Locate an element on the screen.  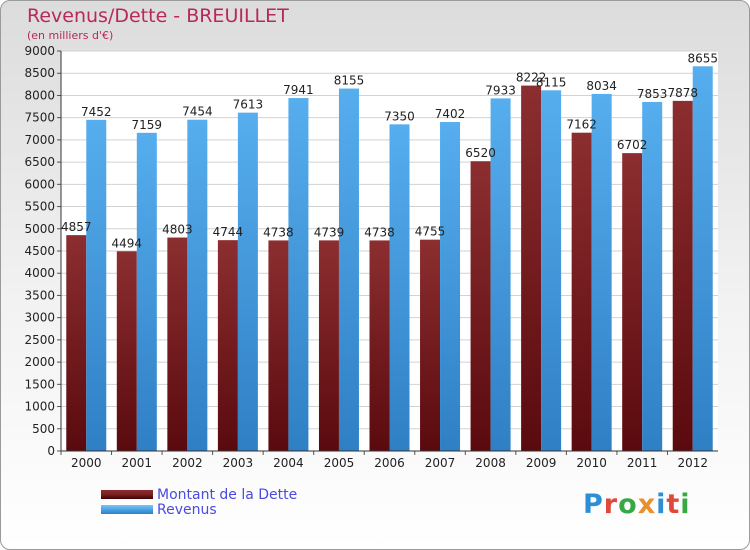
chart-legend: Montant de la Dette Revenus is located at coordinates (199, 502).